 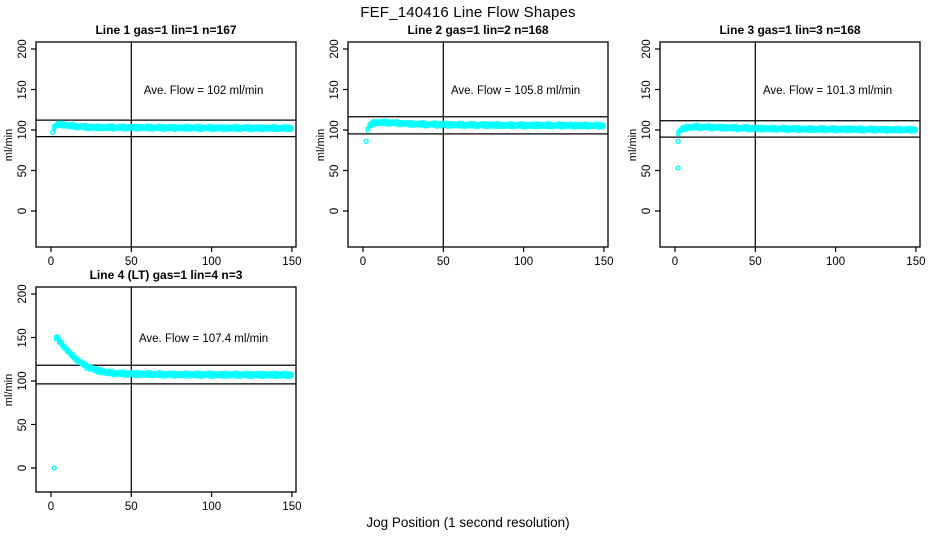 What do you see at coordinates (827, 91) in the screenshot?
I see `ave-flow-annotation: Ave. Flow = 101.3 ml/min` at bounding box center [827, 91].